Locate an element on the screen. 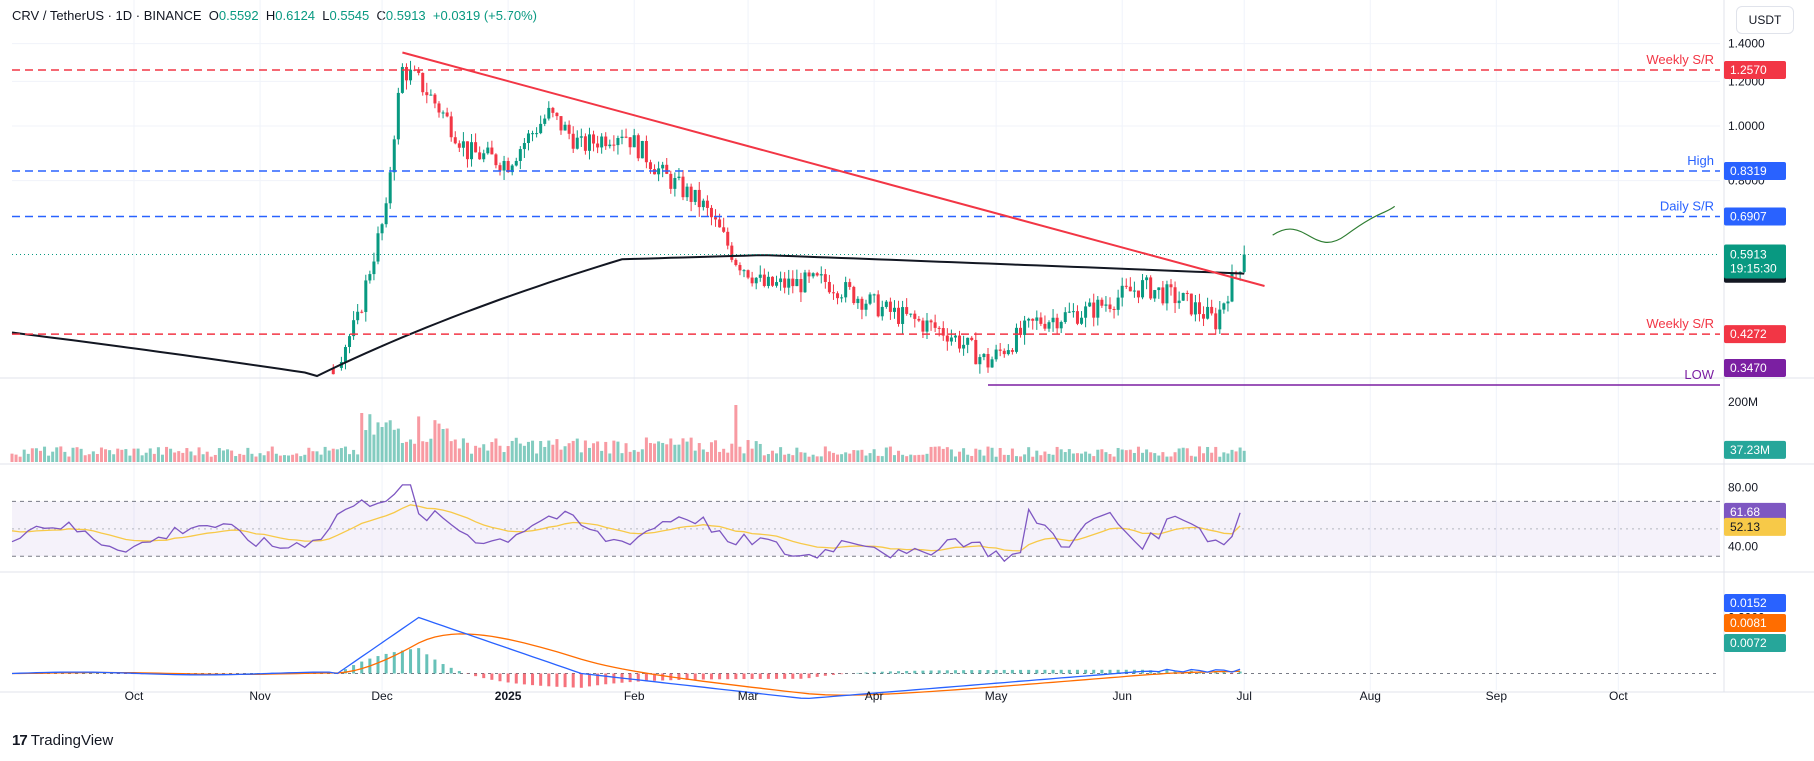 The image size is (1814, 761). price-axis-tag-text: 0.3470 is located at coordinates (1748, 368).